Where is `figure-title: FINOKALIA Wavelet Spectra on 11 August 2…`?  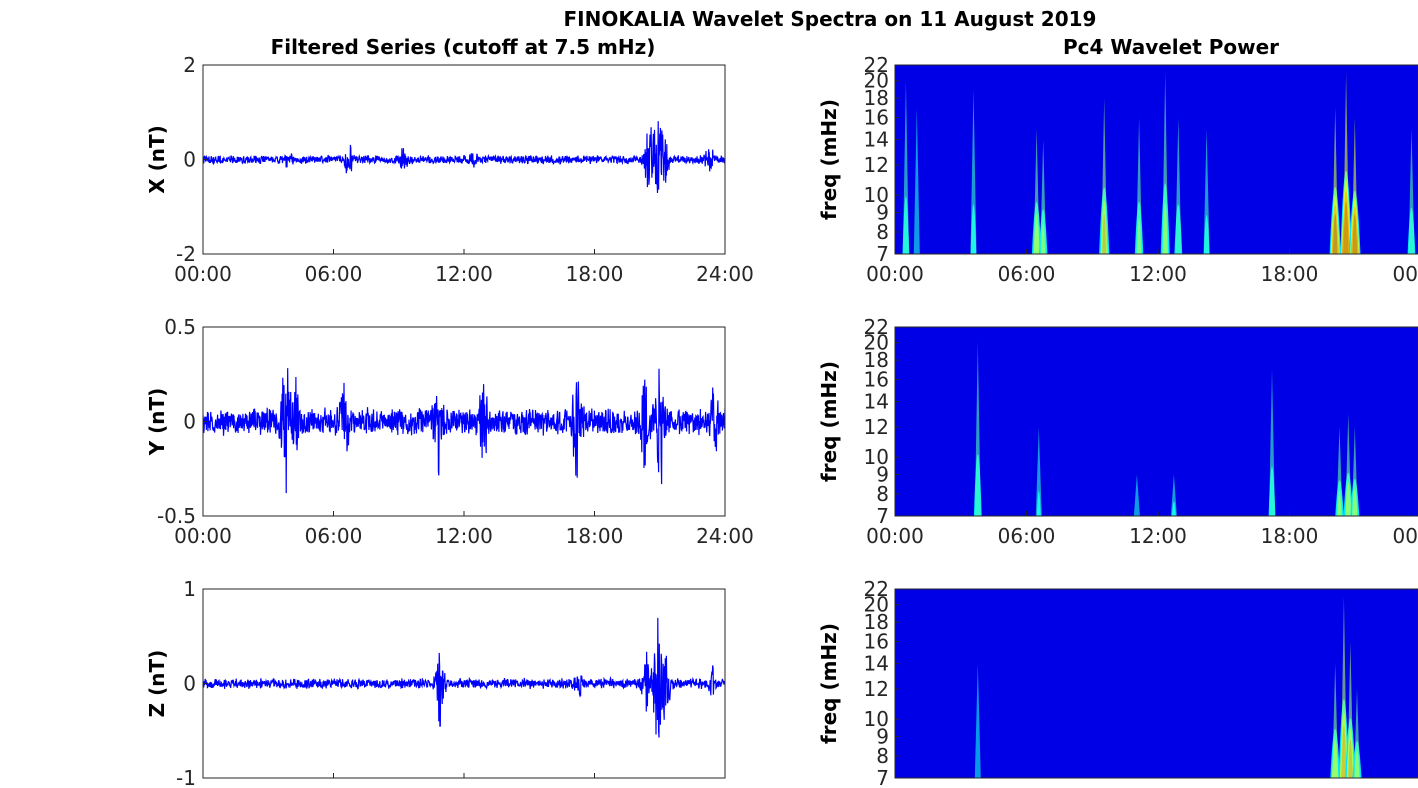
figure-title: FINOKALIA Wavelet Spectra on 11 August 2… is located at coordinates (830, 19).